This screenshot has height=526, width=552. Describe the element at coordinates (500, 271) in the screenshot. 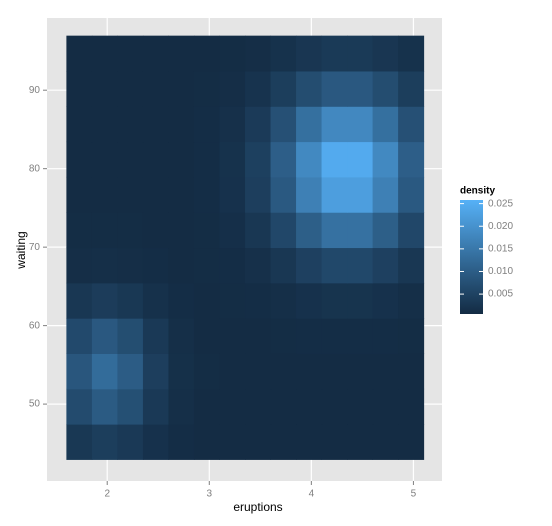

I see `colorbar-tick-label: 0.010` at that location.